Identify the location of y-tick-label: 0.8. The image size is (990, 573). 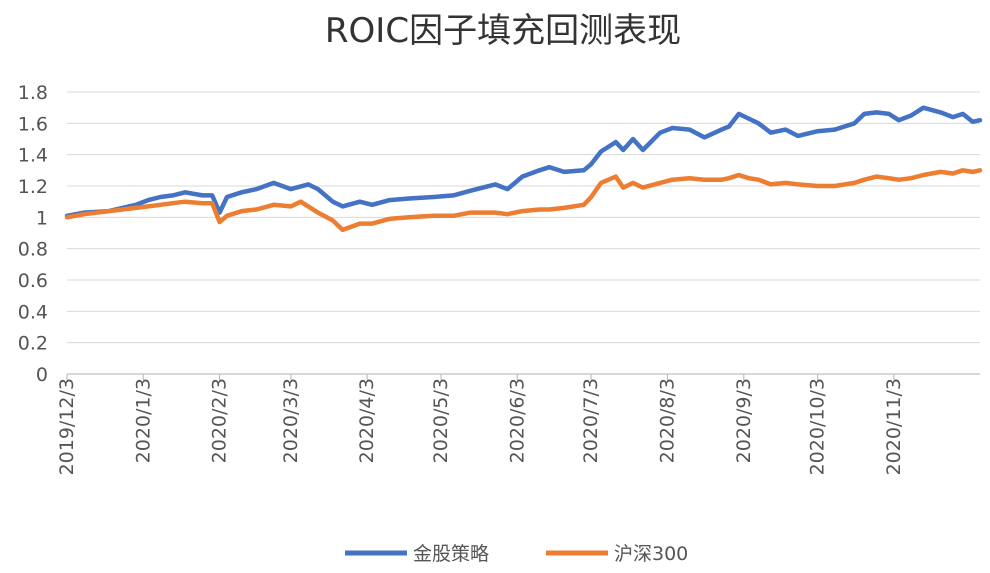
(33, 250).